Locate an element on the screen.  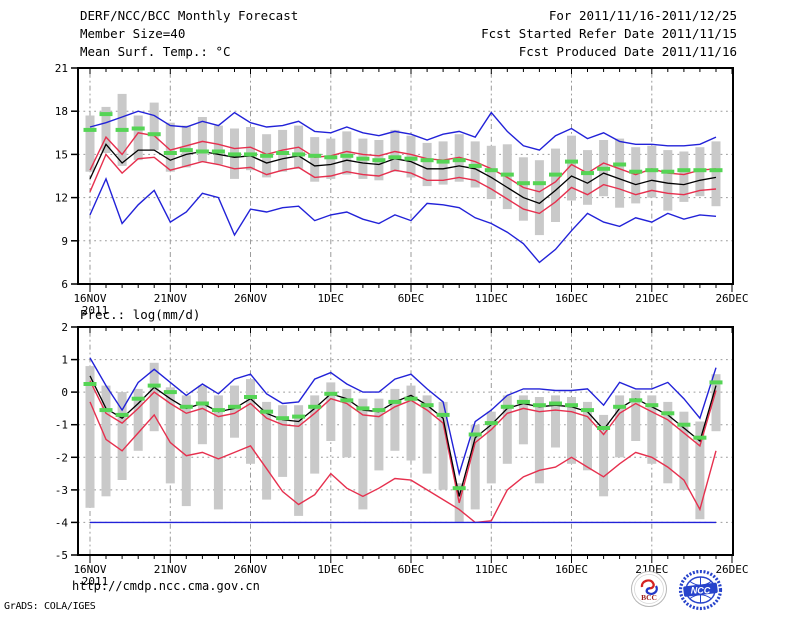
source-url-text: http://cmdp.ncc.cma.gov.cn is located at coordinates (166, 586).